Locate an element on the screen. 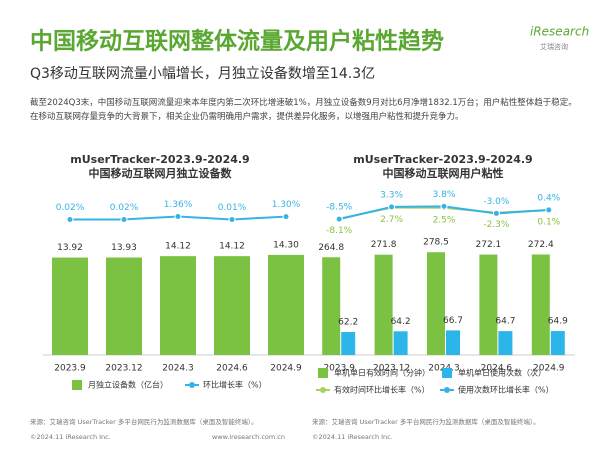 The height and width of the screenshot is (449, 600). data-label: 3.8% is located at coordinates (444, 195).